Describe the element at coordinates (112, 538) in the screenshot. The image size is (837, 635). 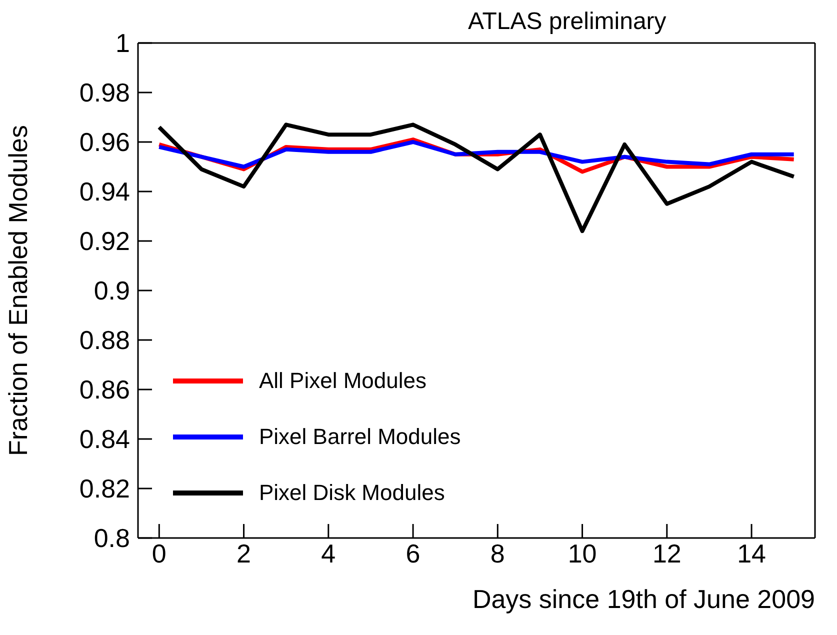
I see `y-tick-label: 0.8` at that location.